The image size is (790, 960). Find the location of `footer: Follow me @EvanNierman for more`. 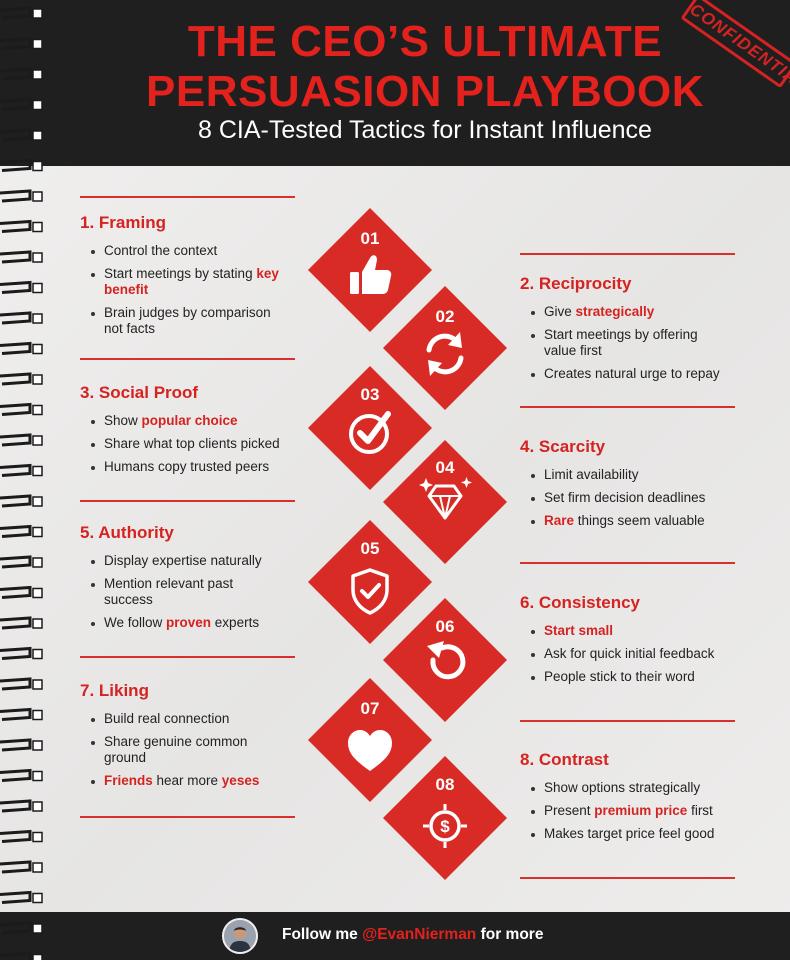

footer: Follow me @EvanNierman for more is located at coordinates (395, 936).